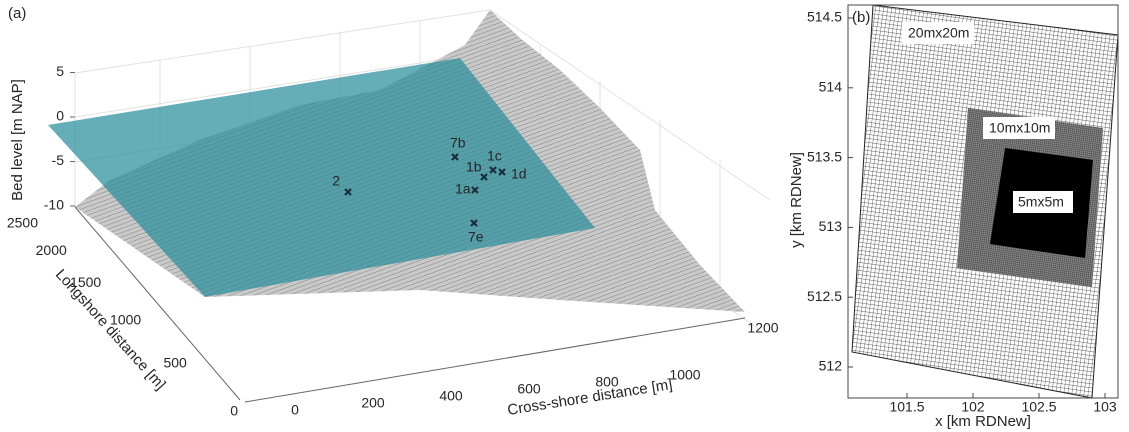 The height and width of the screenshot is (432, 1129). Describe the element at coordinates (824, 156) in the screenshot. I see `y-tick-label: 513.5` at that location.